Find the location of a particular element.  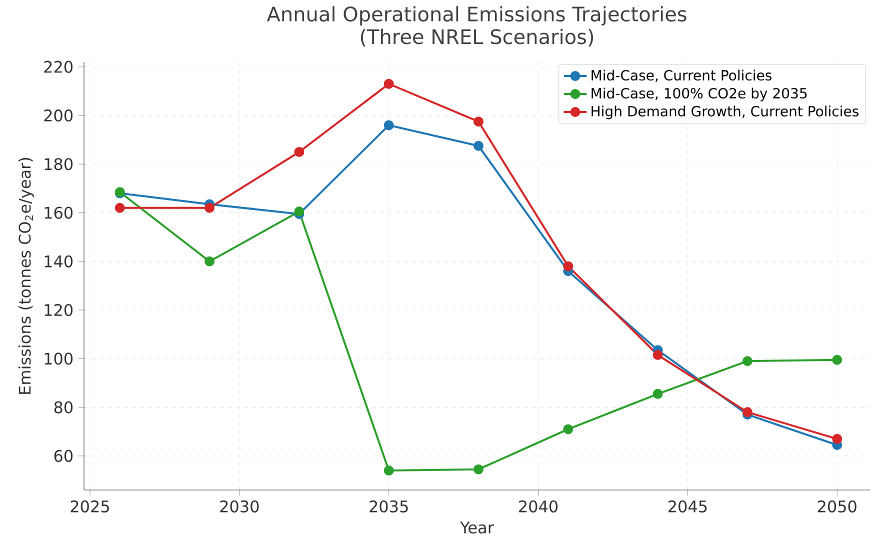

y-tick-label: 220 is located at coordinates (58, 66).